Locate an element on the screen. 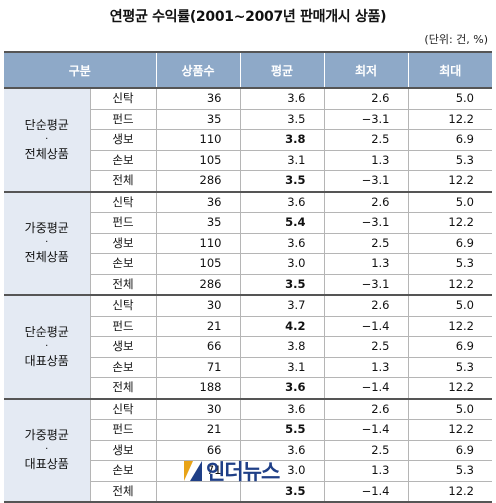 The width and height of the screenshot is (496, 503). table-row: 손보 71 3.1 1.3 5.3 is located at coordinates (248, 367).